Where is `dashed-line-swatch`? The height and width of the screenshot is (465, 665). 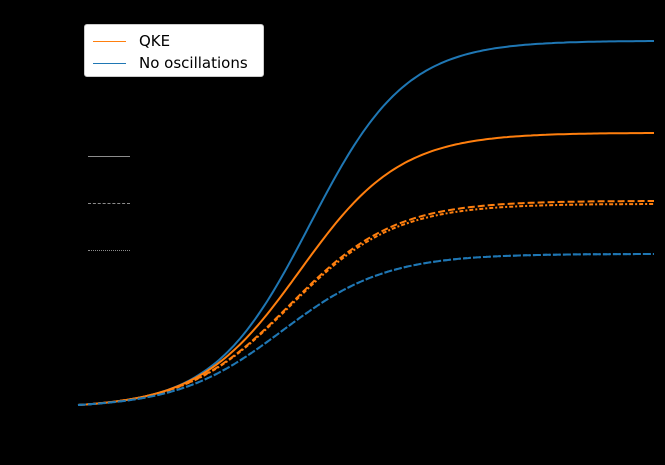
dashed-line-swatch is located at coordinates (109, 203).